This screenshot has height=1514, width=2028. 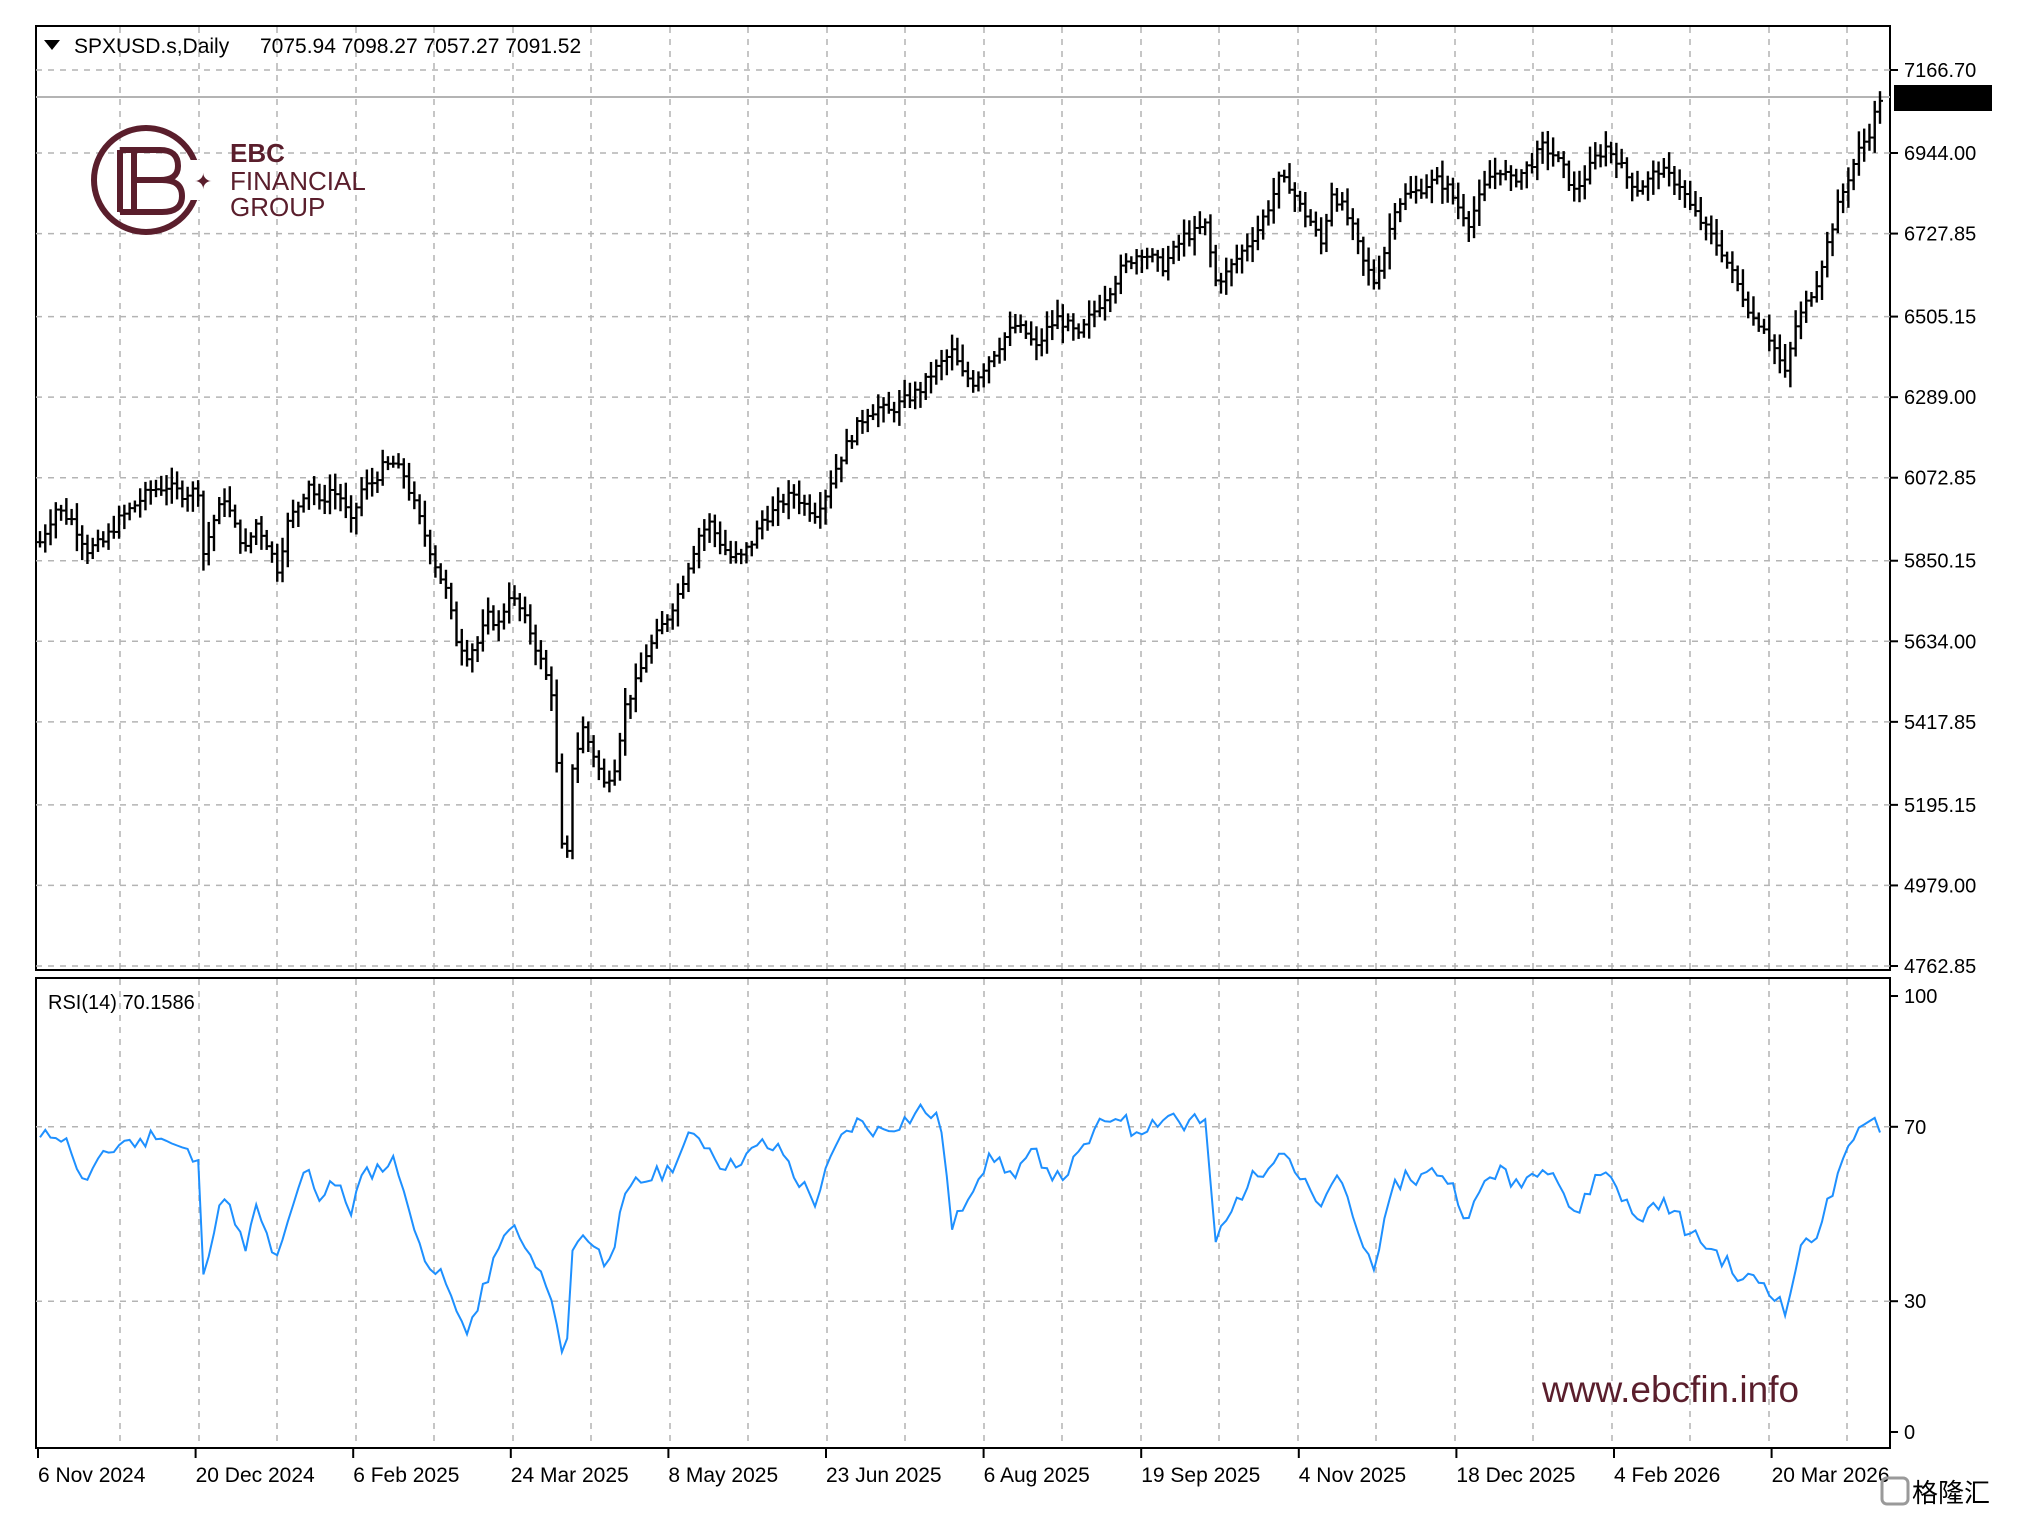 What do you see at coordinates (1940, 154) in the screenshot?
I see `price-tick-label: 6944.00` at bounding box center [1940, 154].